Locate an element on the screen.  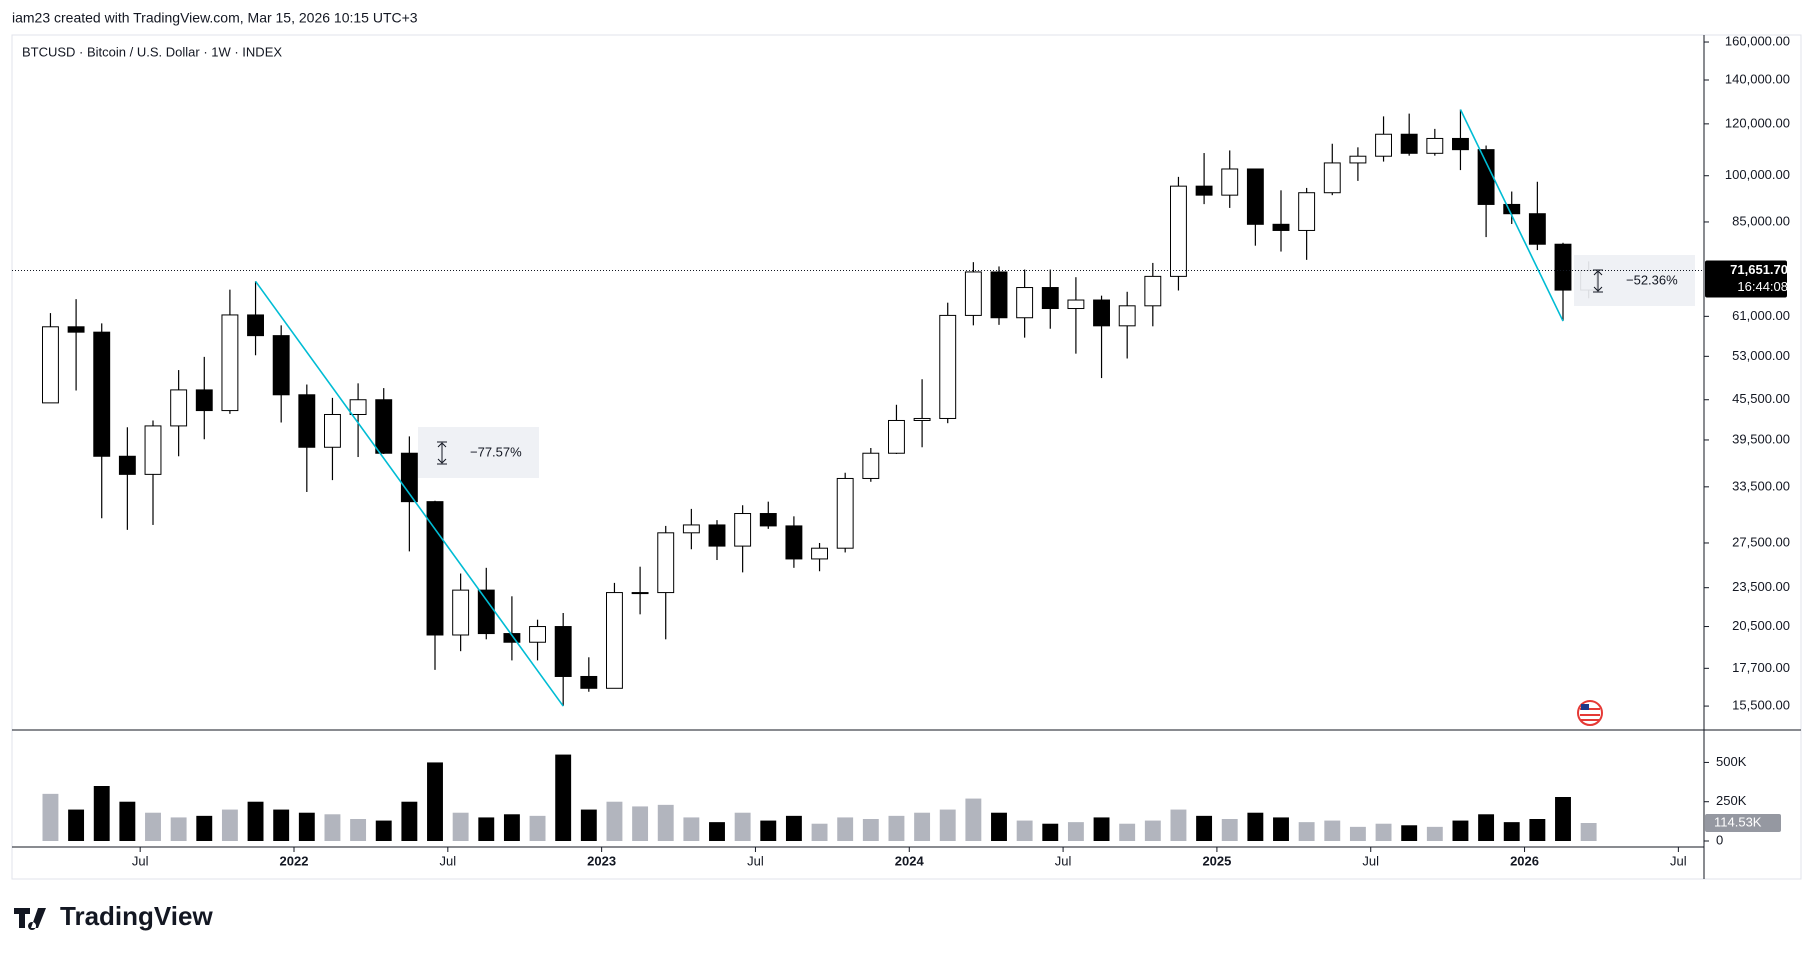
y-tick-label: 120,000.00 is located at coordinates (1757, 122).